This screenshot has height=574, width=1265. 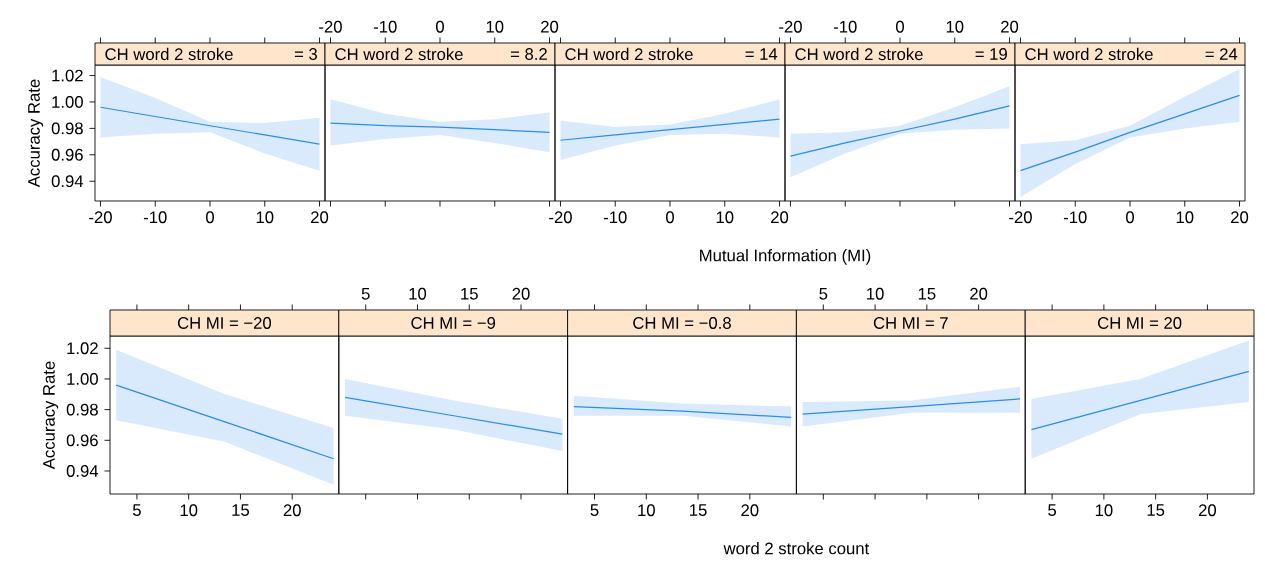 I want to click on chart-subtitle: = 14, so click(x=761, y=54).